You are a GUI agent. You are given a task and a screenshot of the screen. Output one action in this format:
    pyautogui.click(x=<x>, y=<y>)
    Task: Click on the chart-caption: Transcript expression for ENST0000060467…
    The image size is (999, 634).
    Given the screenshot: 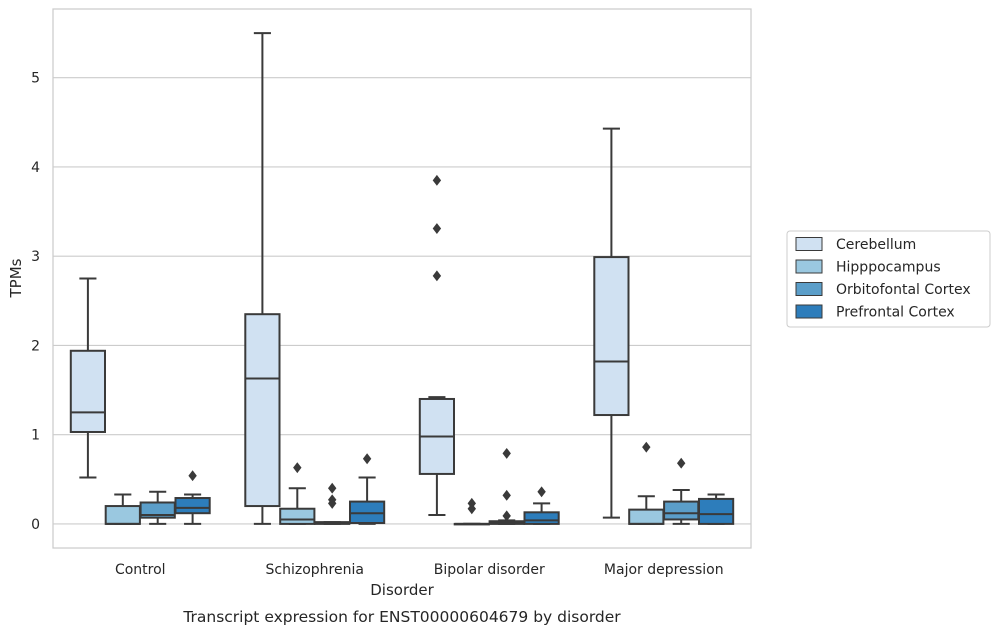 What is the action you would take?
    pyautogui.click(x=401, y=617)
    